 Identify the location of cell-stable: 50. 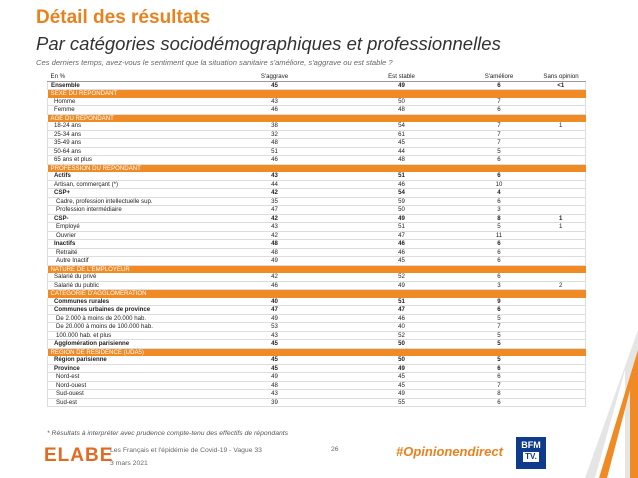
(401, 360).